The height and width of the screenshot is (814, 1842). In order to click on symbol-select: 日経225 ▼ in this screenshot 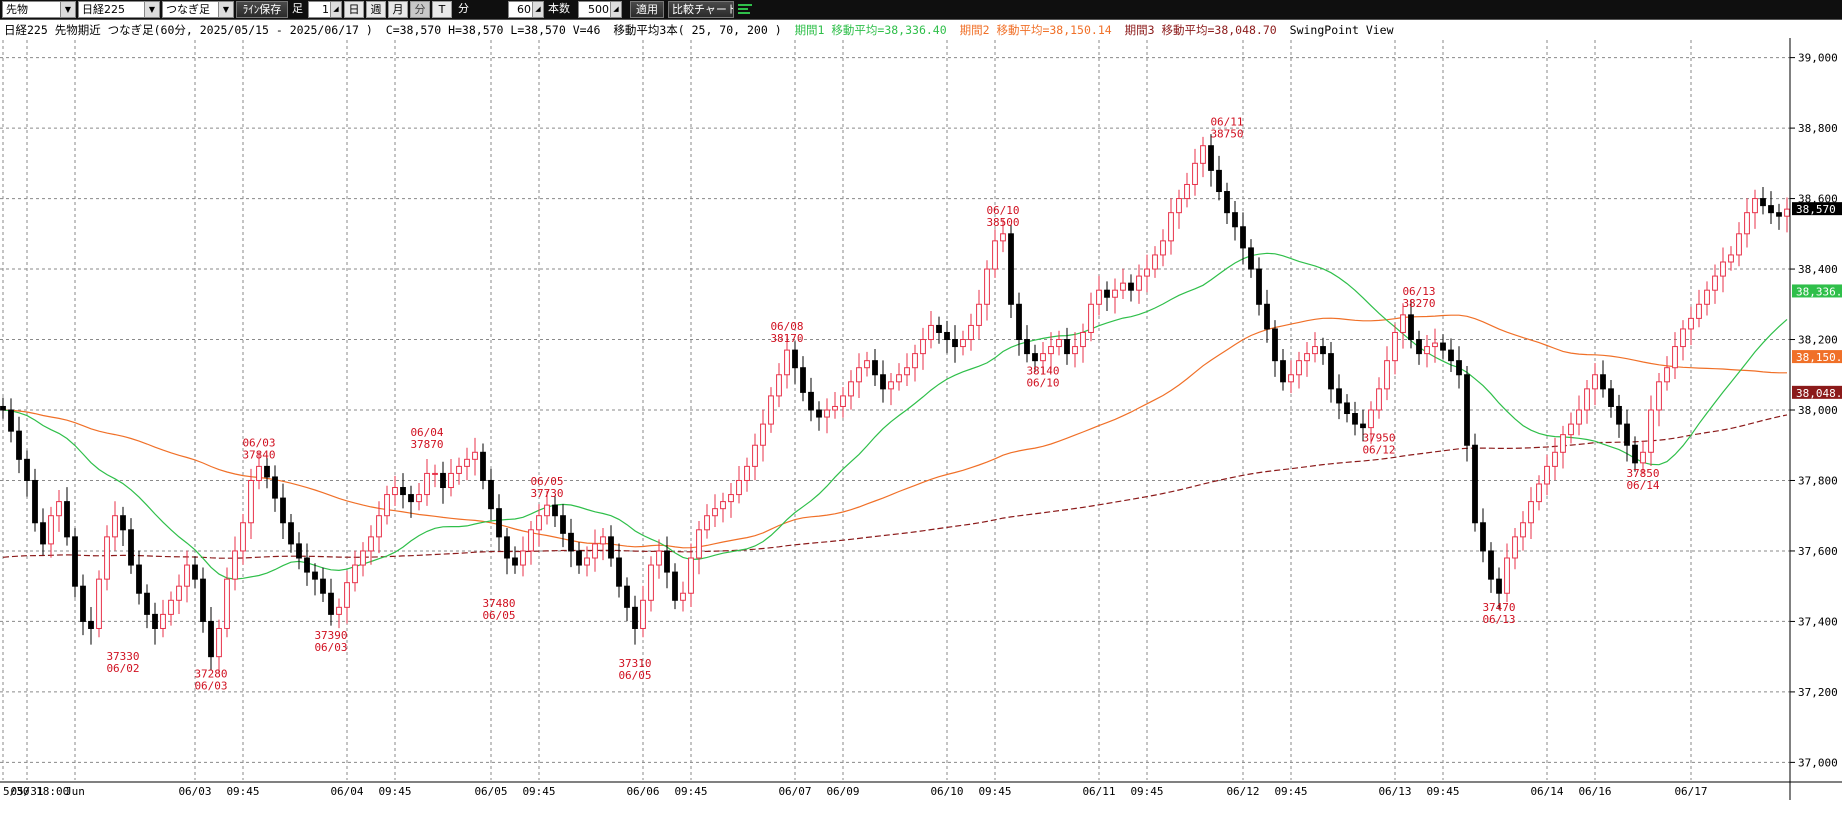, I will do `click(119, 9)`.